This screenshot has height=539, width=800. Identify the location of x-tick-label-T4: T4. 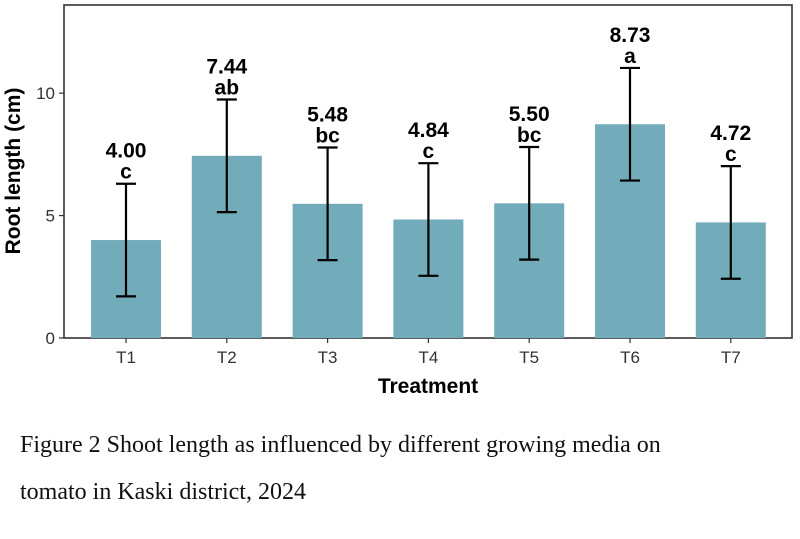
(428, 357).